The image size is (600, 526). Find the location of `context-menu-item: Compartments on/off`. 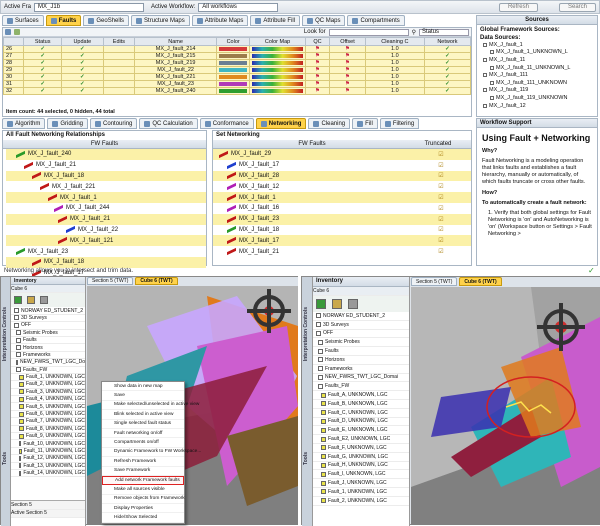

context-menu-item: Compartments on/off is located at coordinates (143, 443).